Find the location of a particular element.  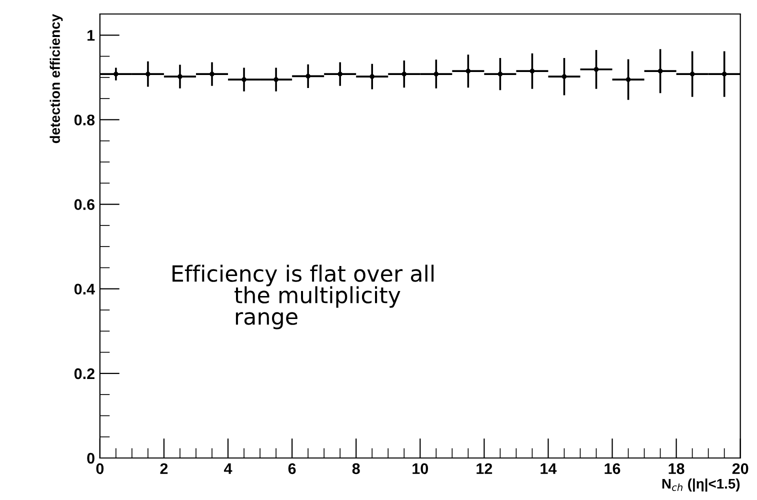

x-tick-label: 10 is located at coordinates (420, 468).